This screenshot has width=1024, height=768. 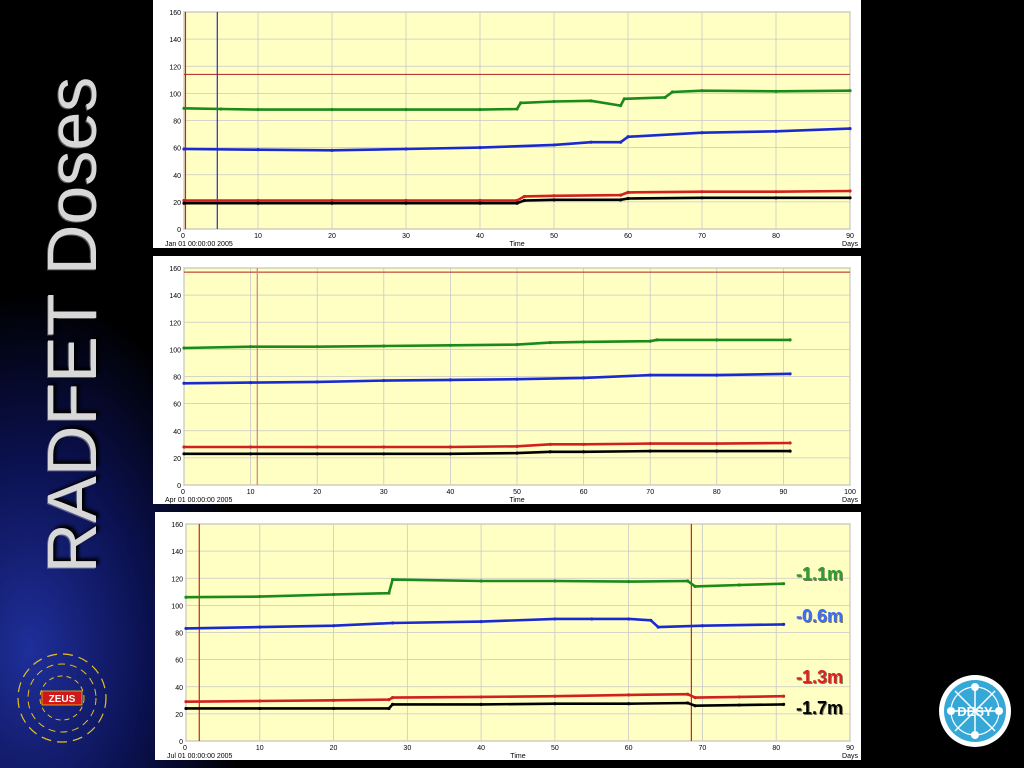 I want to click on x-tick-label-8: 80, so click(x=776, y=748).